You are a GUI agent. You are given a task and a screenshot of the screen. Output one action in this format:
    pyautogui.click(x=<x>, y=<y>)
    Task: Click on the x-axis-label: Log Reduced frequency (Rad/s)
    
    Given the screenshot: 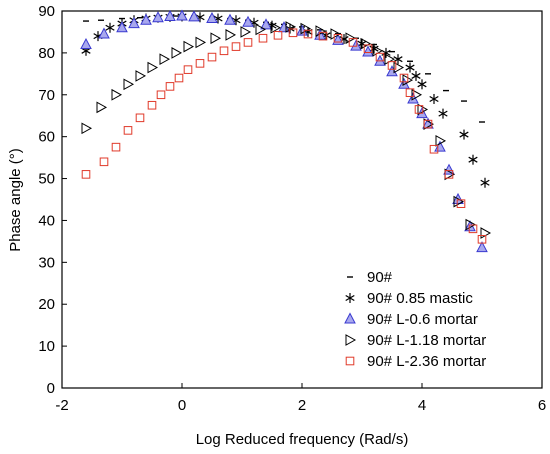 What is the action you would take?
    pyautogui.click(x=302, y=439)
    